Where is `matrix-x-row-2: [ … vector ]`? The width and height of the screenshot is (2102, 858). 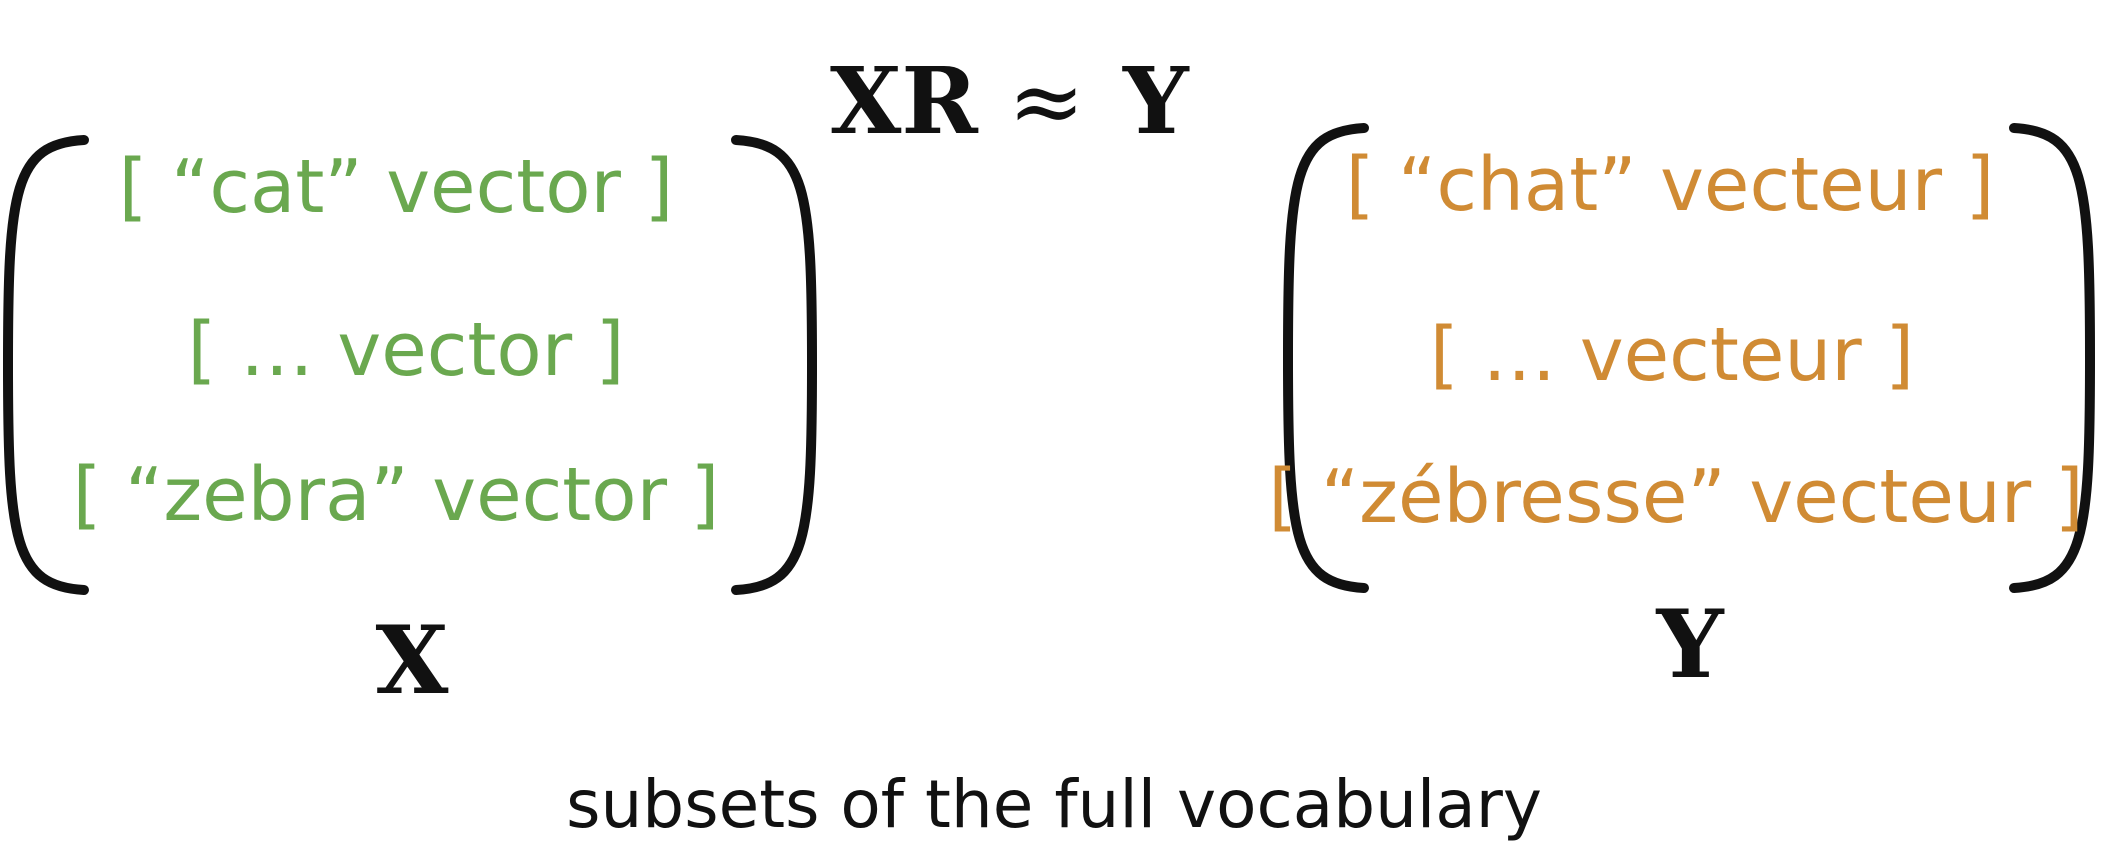
matrix-x-row-2: [ … vector ] is located at coordinates (406, 350).